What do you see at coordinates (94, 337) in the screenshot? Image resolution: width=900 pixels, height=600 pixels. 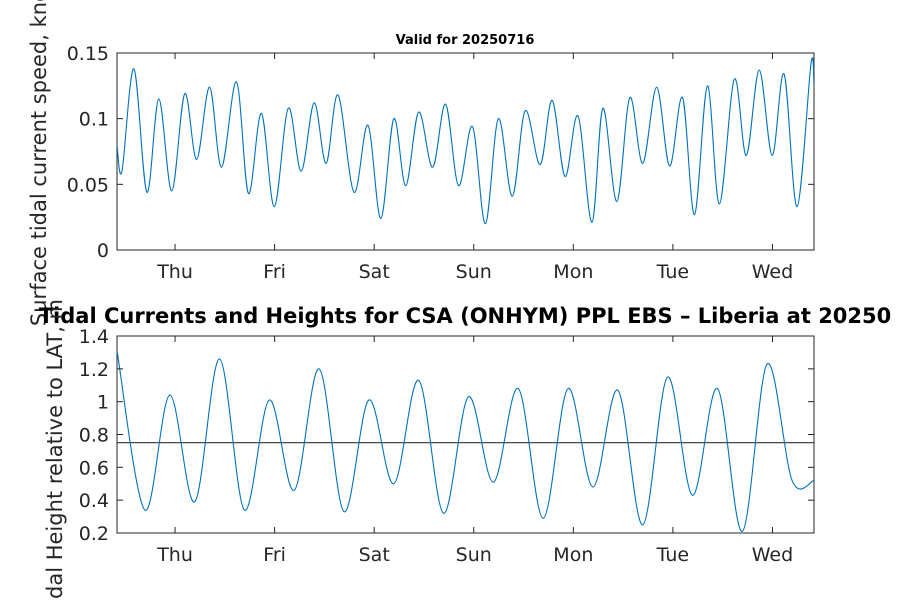 I see `y-tick-label: 1.4` at bounding box center [94, 337].